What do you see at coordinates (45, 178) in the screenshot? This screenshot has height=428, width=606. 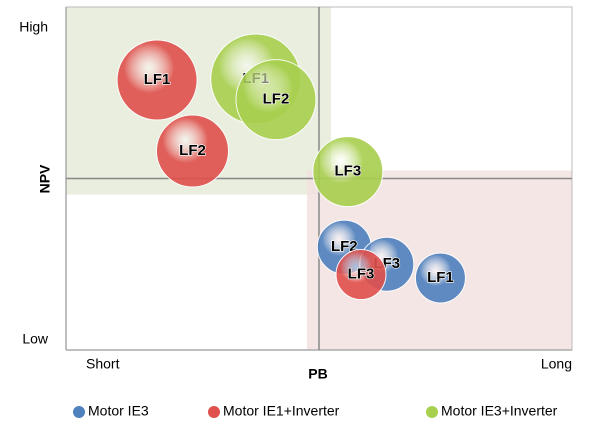 I see `y-axis-label: NPV` at bounding box center [45, 178].